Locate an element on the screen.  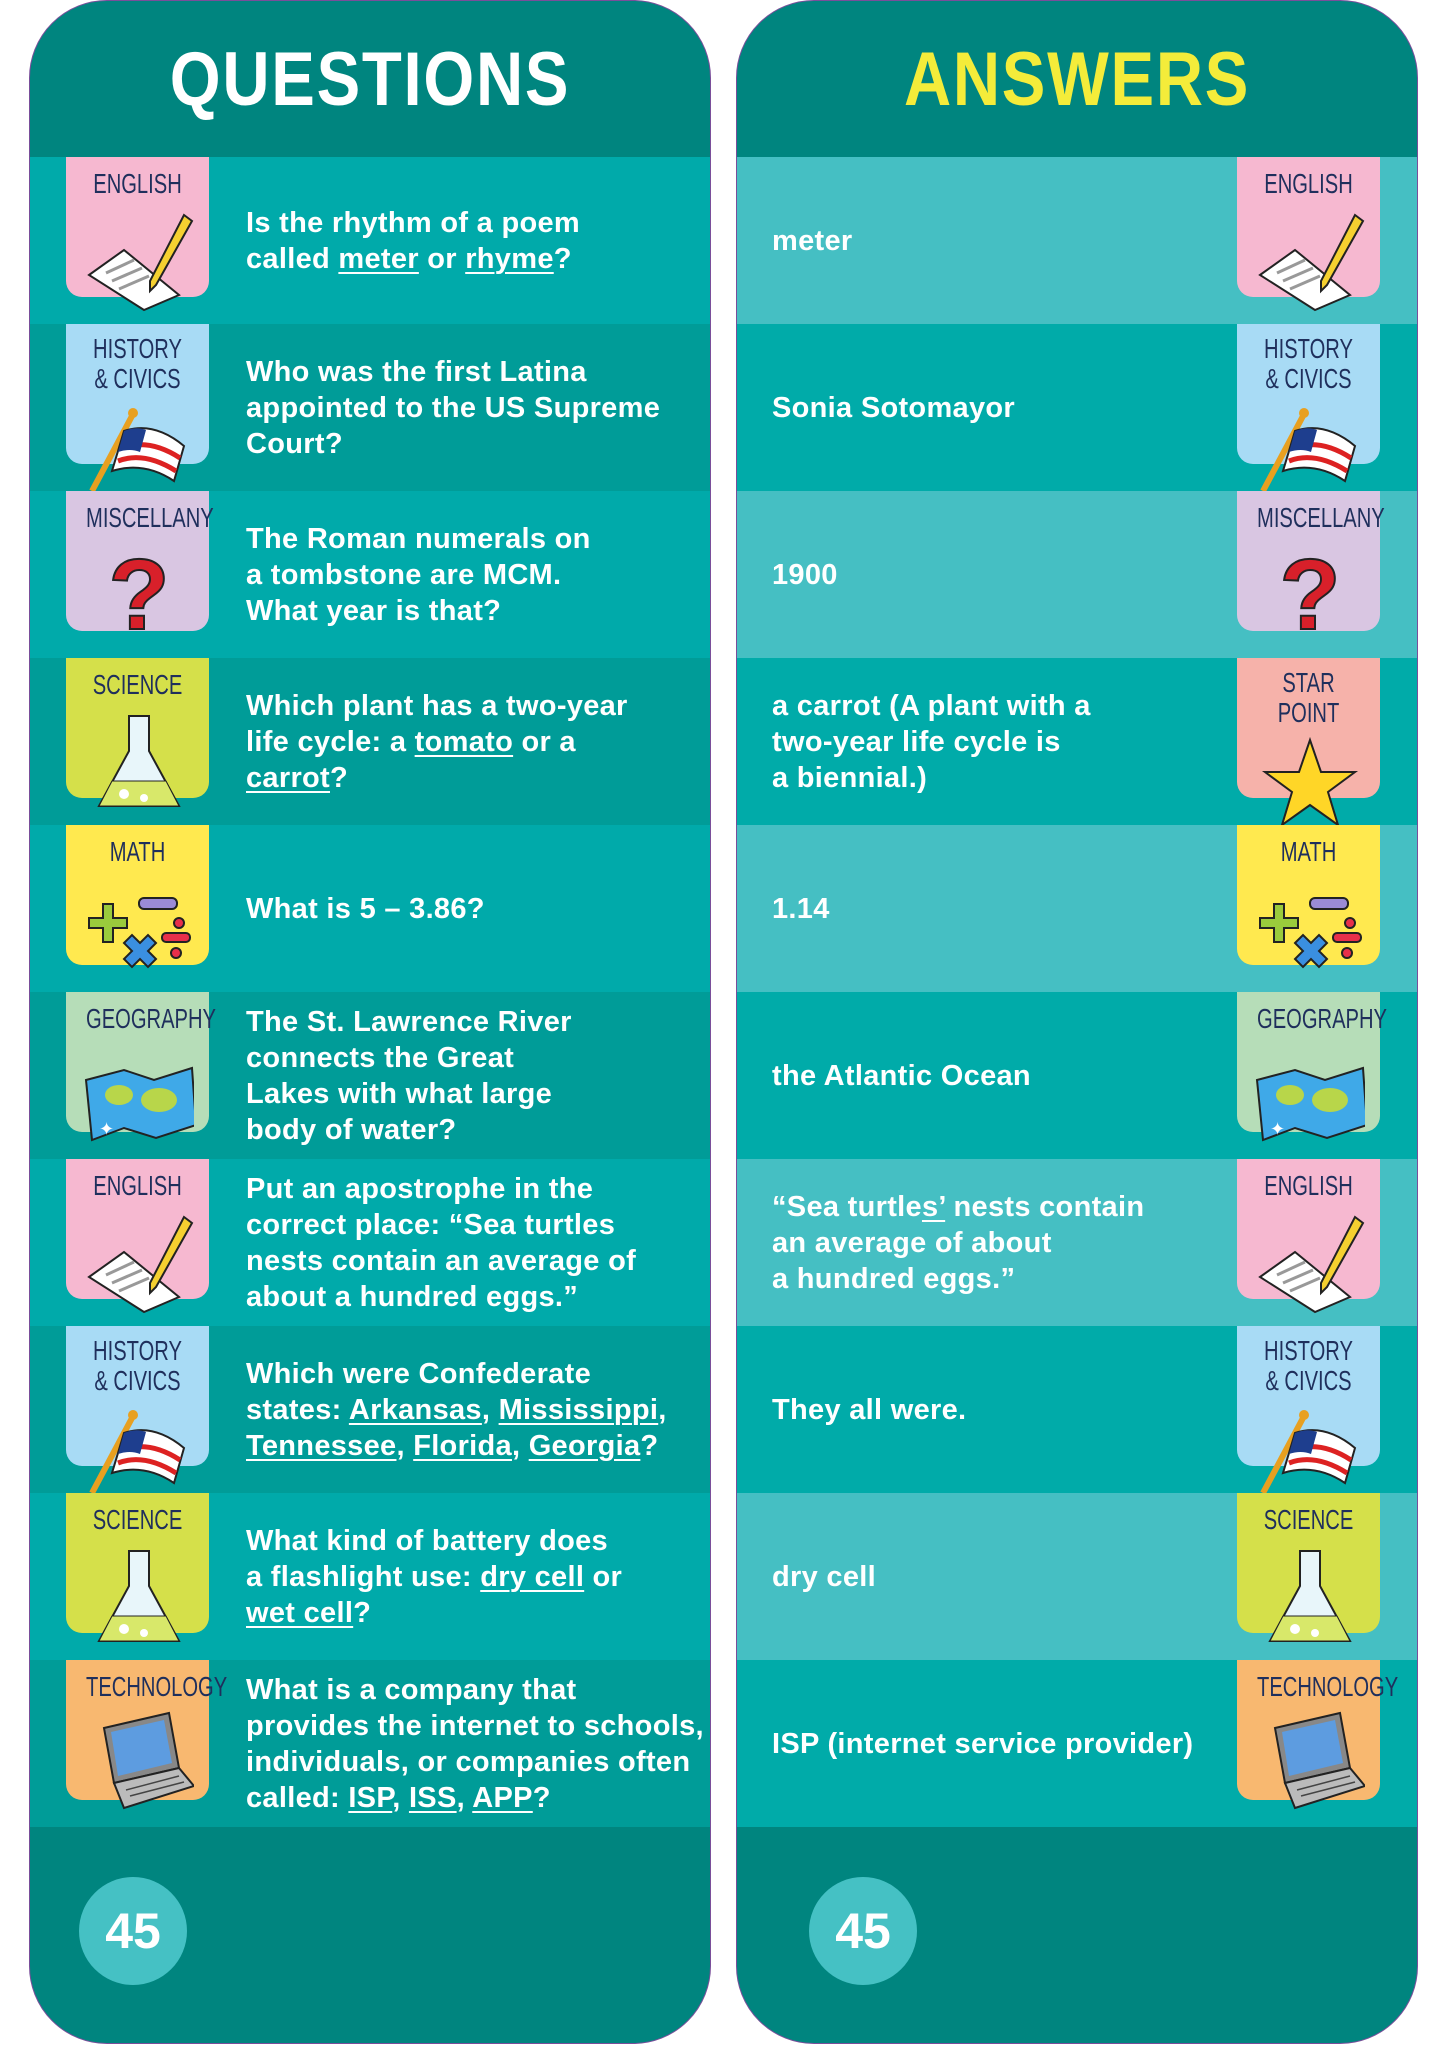
answer-option: Mississippi is located at coordinates (578, 1409).